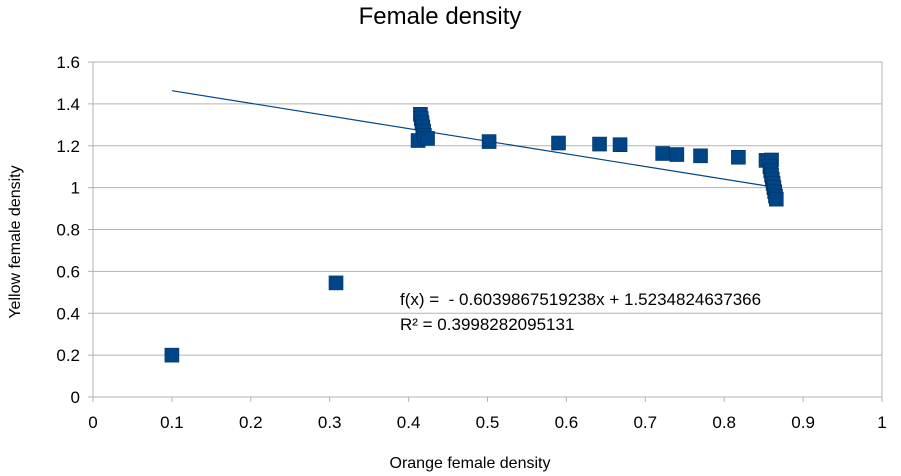 The width and height of the screenshot is (901, 476). What do you see at coordinates (488, 422) in the screenshot?
I see `x-tick-label: 0.5` at bounding box center [488, 422].